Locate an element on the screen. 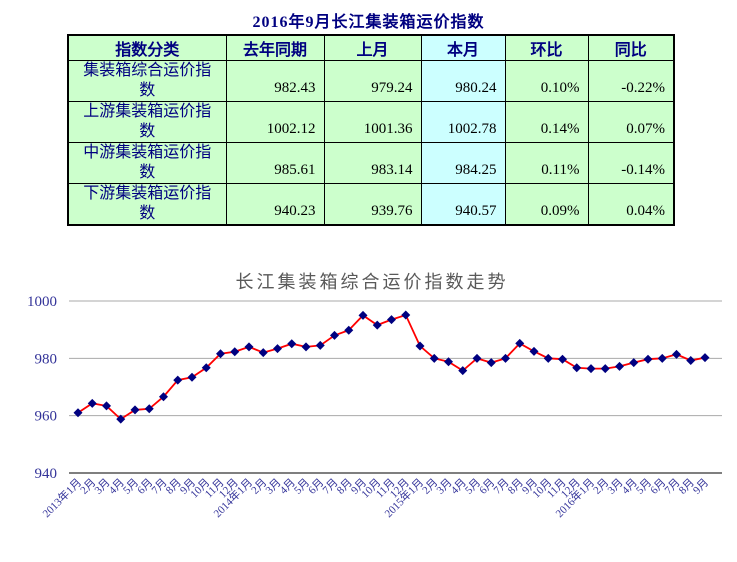 This screenshot has height=562, width=737. table-header-row: 指数分类 去年同期 上月 本月 环比 同比 is located at coordinates (371, 47).